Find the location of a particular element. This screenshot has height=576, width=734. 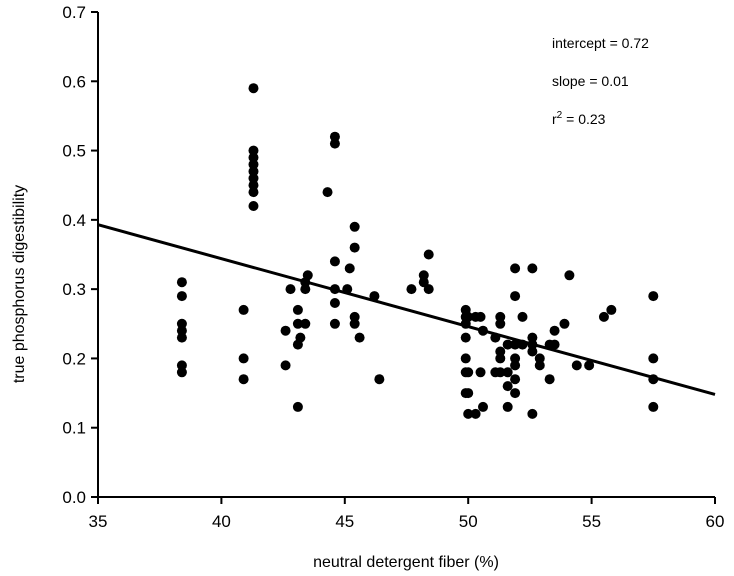

r-squared-superscript: 2 is located at coordinates (560, 115).